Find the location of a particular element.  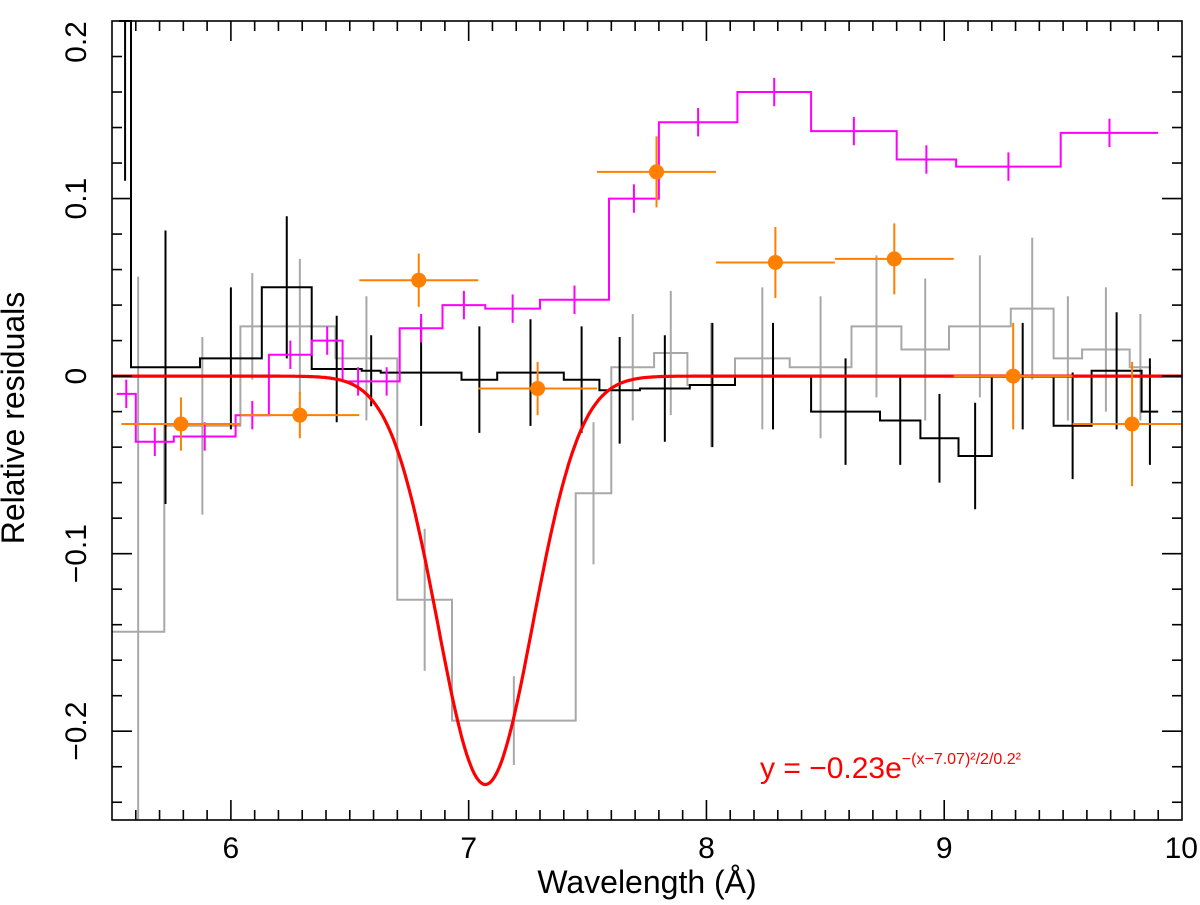

x-tick-label: 8 is located at coordinates (706, 848).